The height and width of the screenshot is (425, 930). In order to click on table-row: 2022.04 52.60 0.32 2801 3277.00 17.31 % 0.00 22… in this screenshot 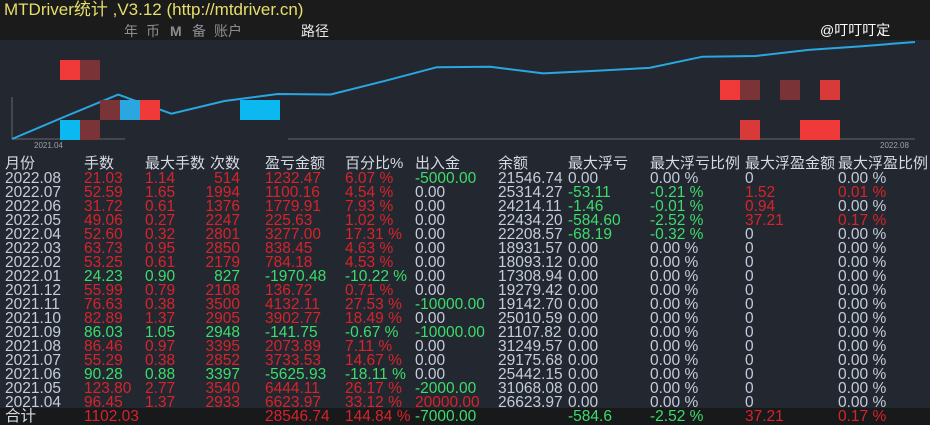, I will do `click(465, 234)`.